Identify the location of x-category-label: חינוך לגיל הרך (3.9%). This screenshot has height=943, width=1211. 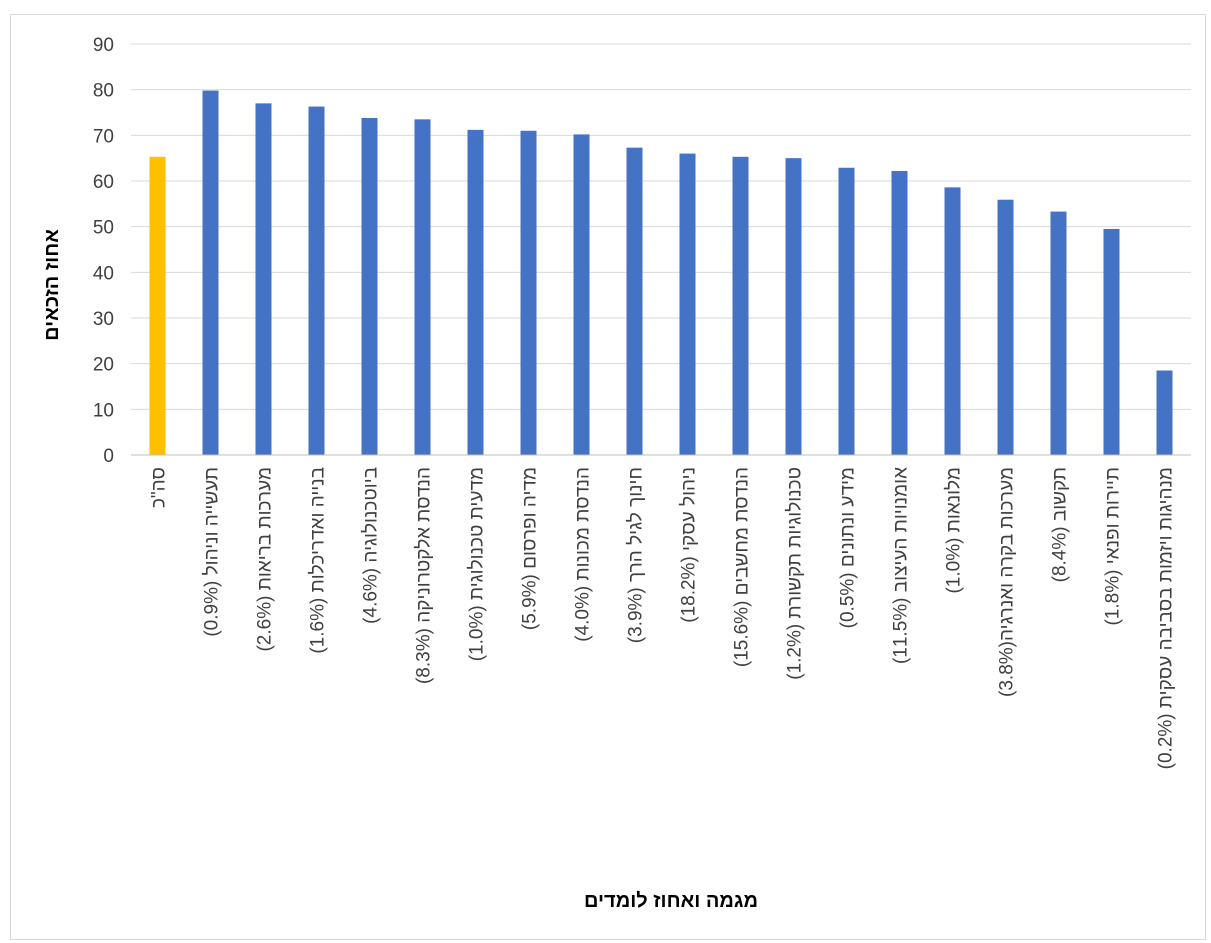
(636, 555).